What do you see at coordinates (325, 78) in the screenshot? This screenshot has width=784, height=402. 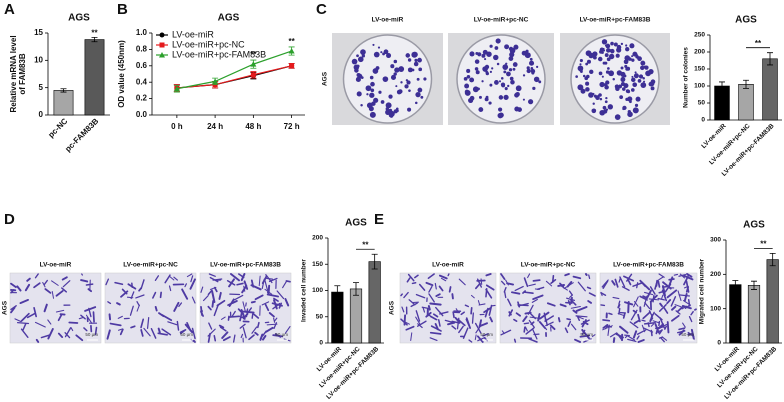 I see `row-label: AGS` at bounding box center [325, 78].